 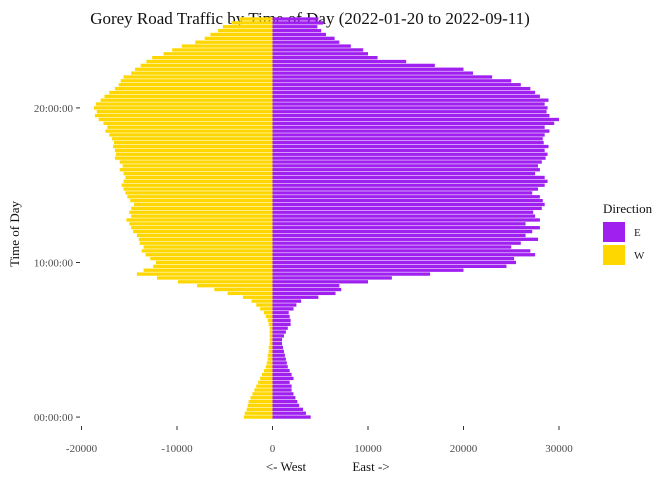 I want to click on y-tick-label: 10:00:00, so click(x=54, y=263).